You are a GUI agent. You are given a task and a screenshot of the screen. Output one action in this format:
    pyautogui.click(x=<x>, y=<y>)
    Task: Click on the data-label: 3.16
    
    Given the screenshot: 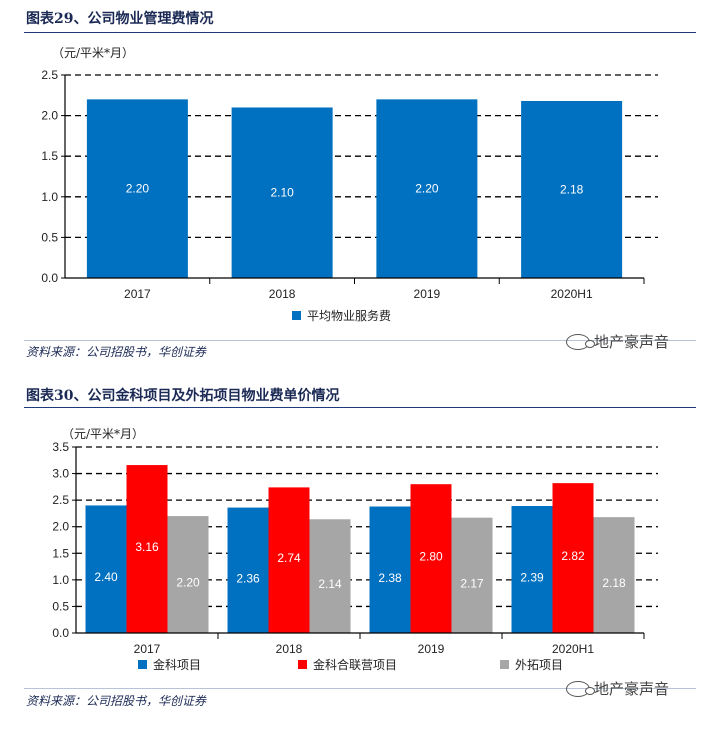 What is the action you would take?
    pyautogui.click(x=147, y=547)
    